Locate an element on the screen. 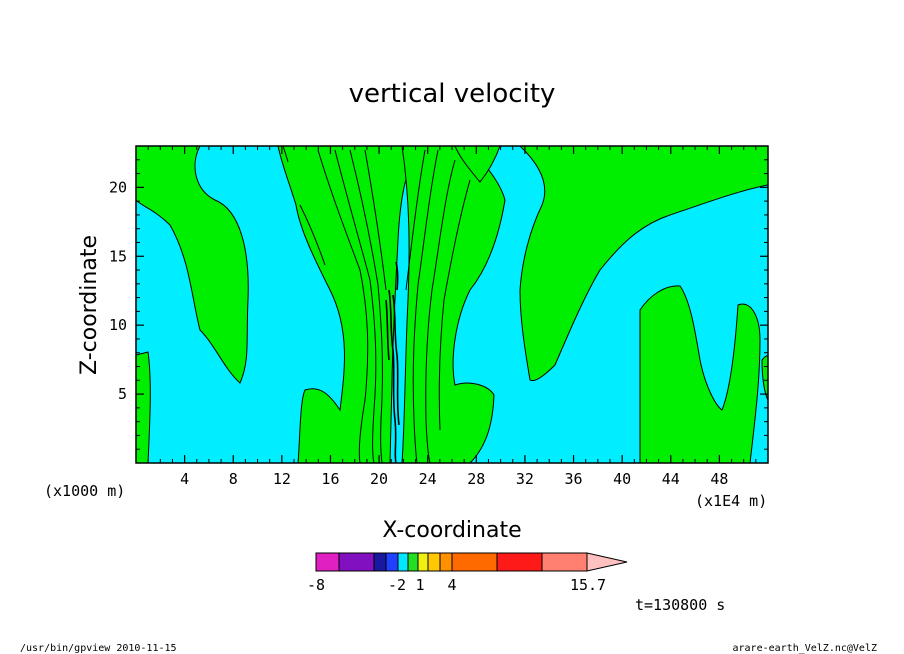 Image resolution: width=904 pixels, height=654 pixels. colorbar-tick-label: 15.7 is located at coordinates (588, 585).